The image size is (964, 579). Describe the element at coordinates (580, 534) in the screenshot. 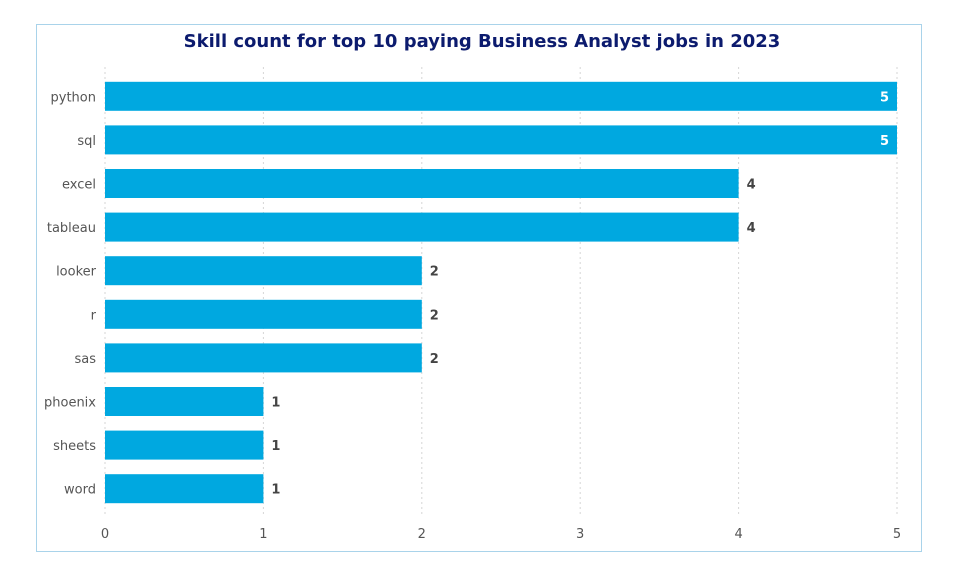

I see `x-tick-label: 3` at that location.